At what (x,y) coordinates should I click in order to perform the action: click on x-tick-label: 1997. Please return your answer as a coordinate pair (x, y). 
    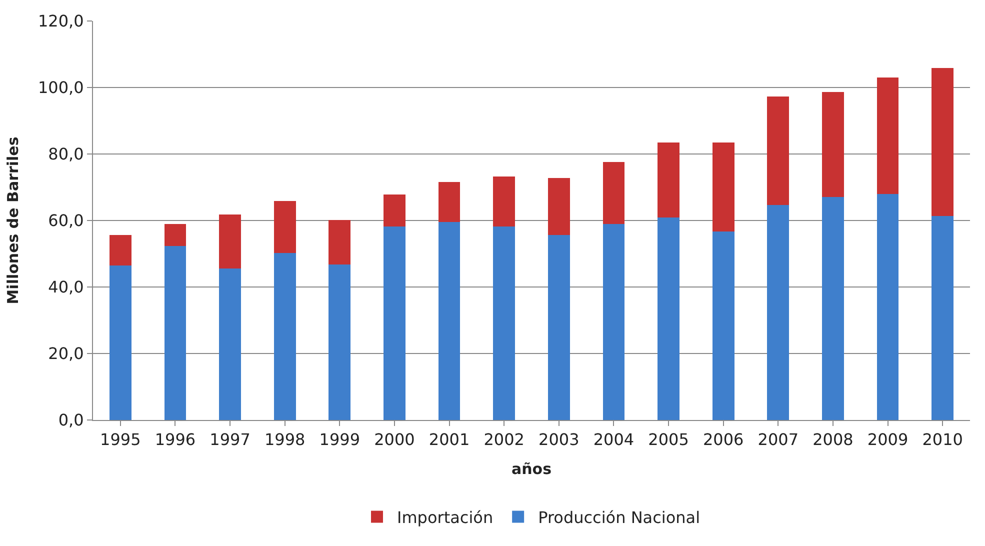
    Looking at the image, I should click on (230, 440).